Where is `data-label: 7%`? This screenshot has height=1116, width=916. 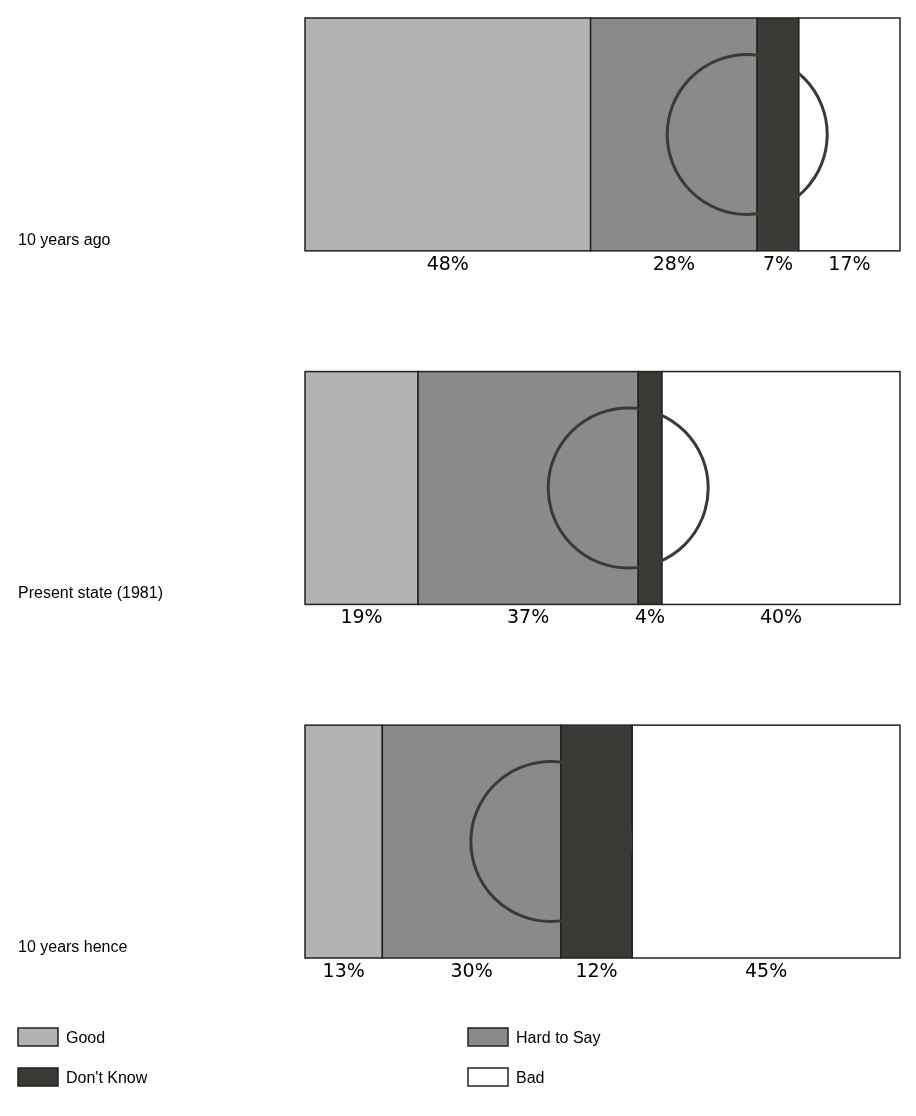
data-label: 7% is located at coordinates (778, 262).